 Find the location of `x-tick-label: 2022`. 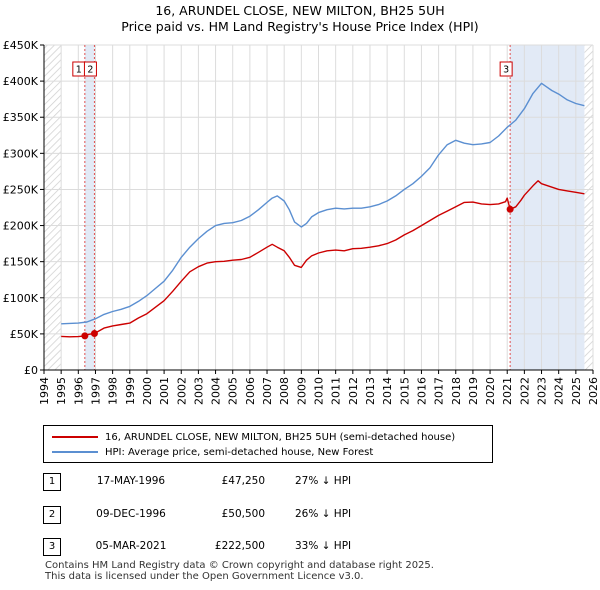

x-tick-label: 2022 is located at coordinates (524, 391).